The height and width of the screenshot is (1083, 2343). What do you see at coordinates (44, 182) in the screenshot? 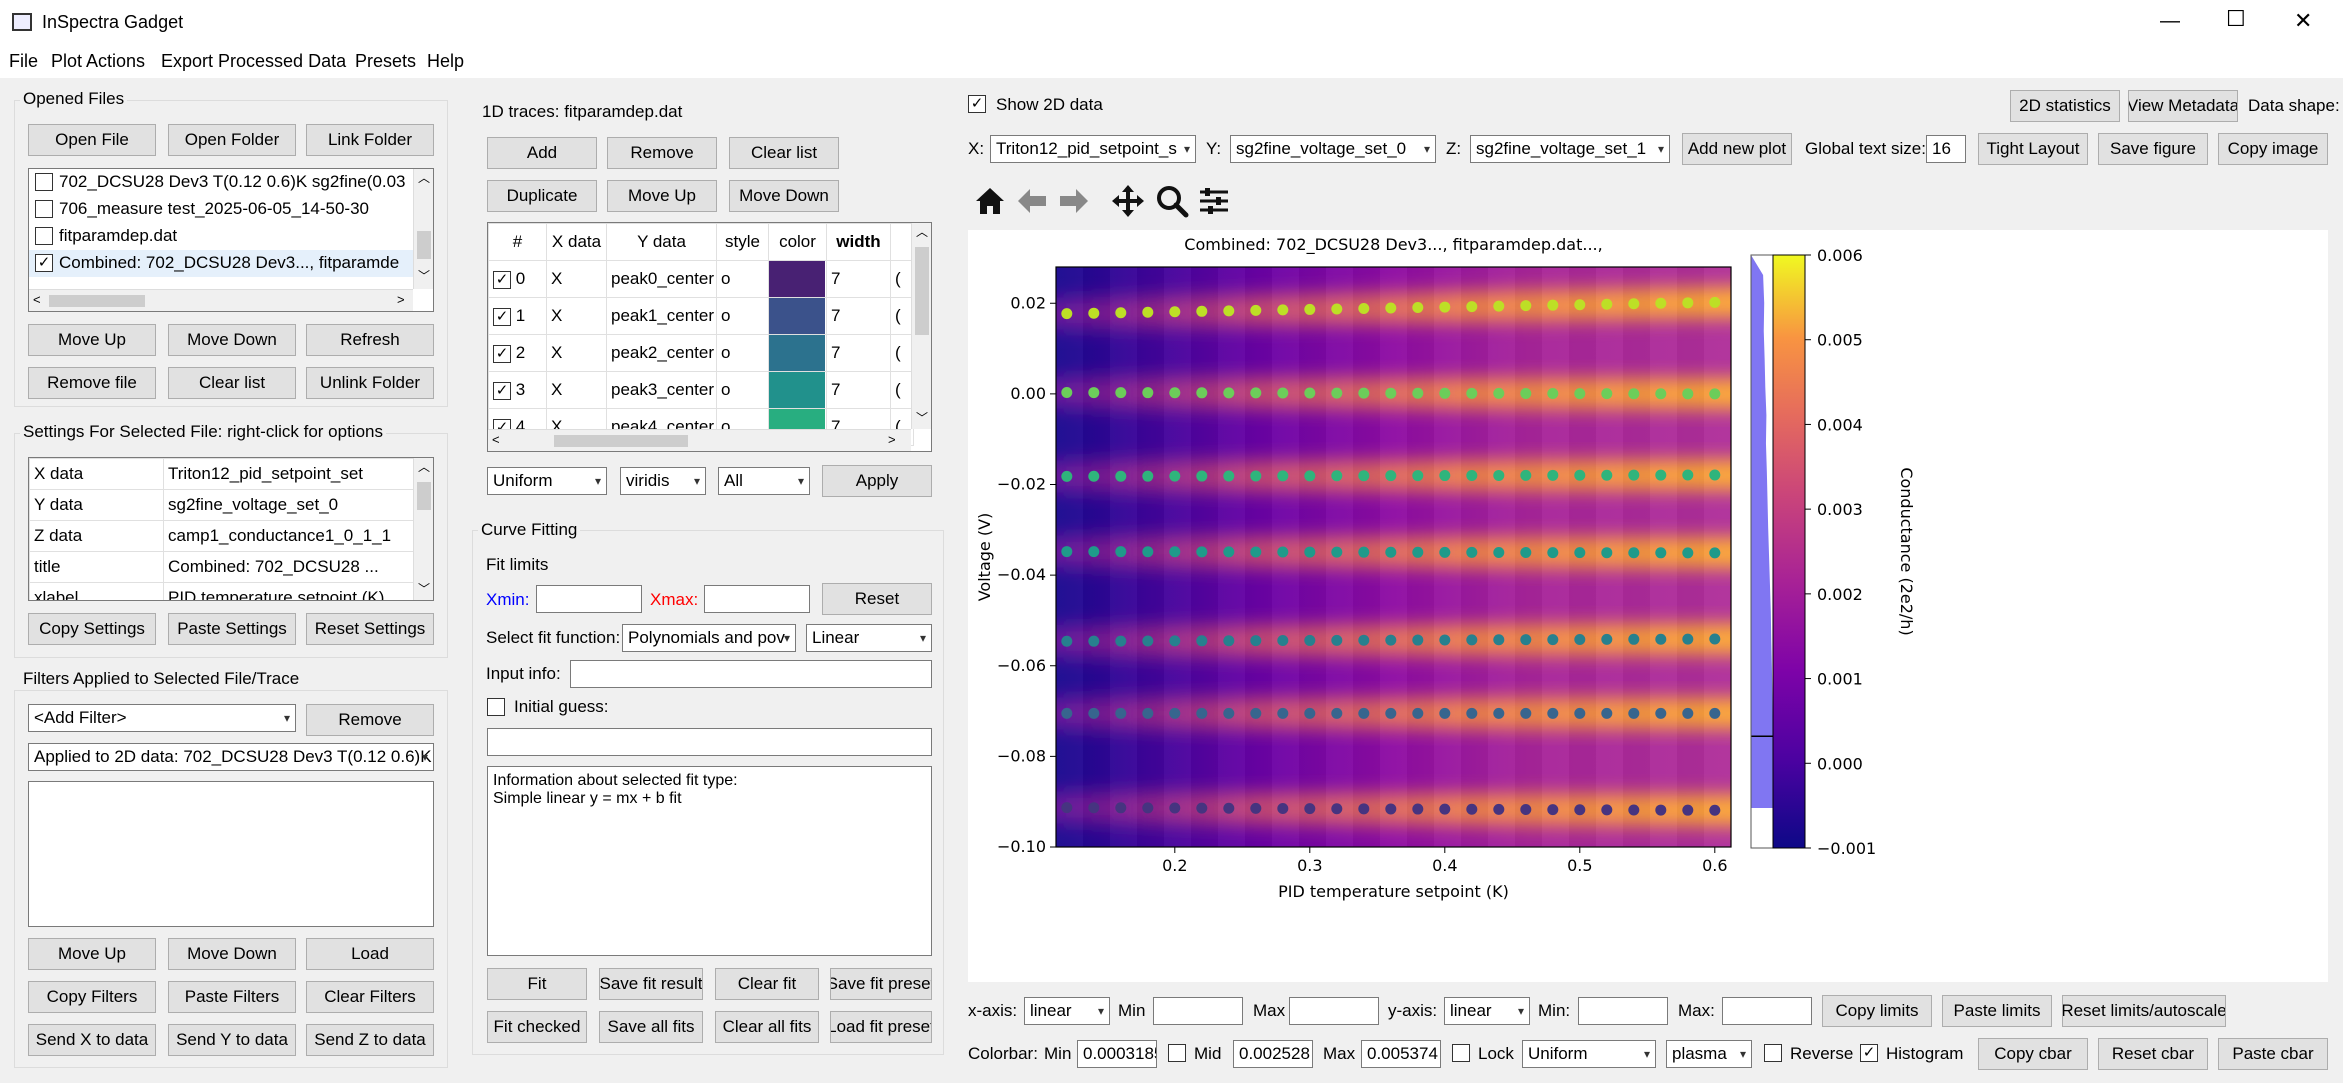
I see `file-checkbox` at bounding box center [44, 182].